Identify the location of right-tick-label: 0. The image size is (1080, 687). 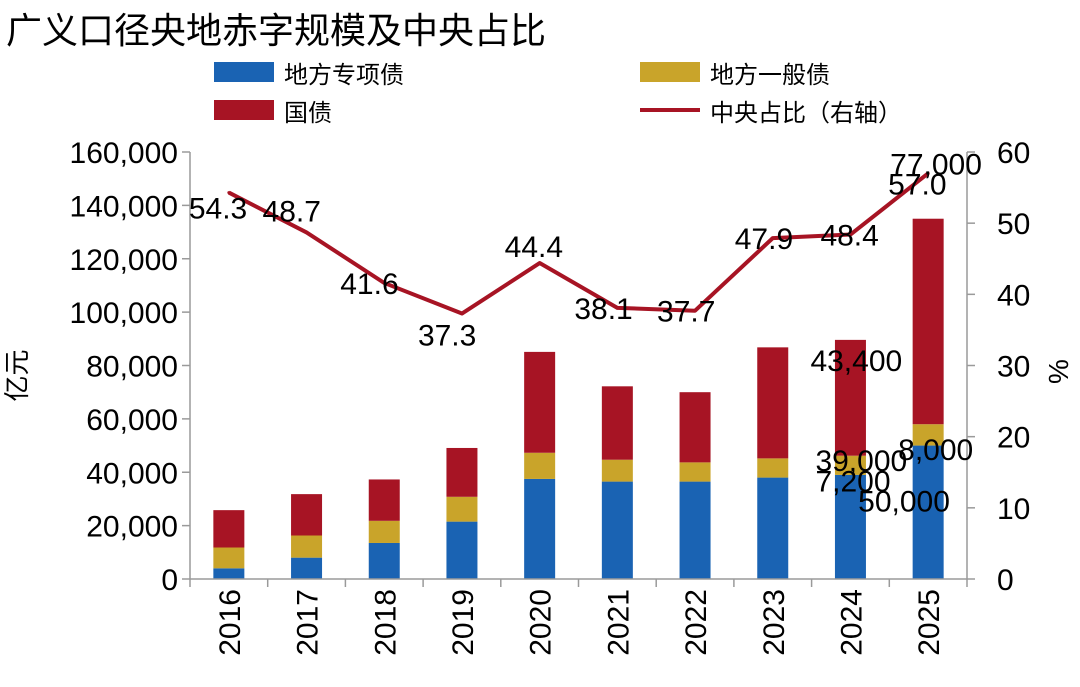
(1005, 580).